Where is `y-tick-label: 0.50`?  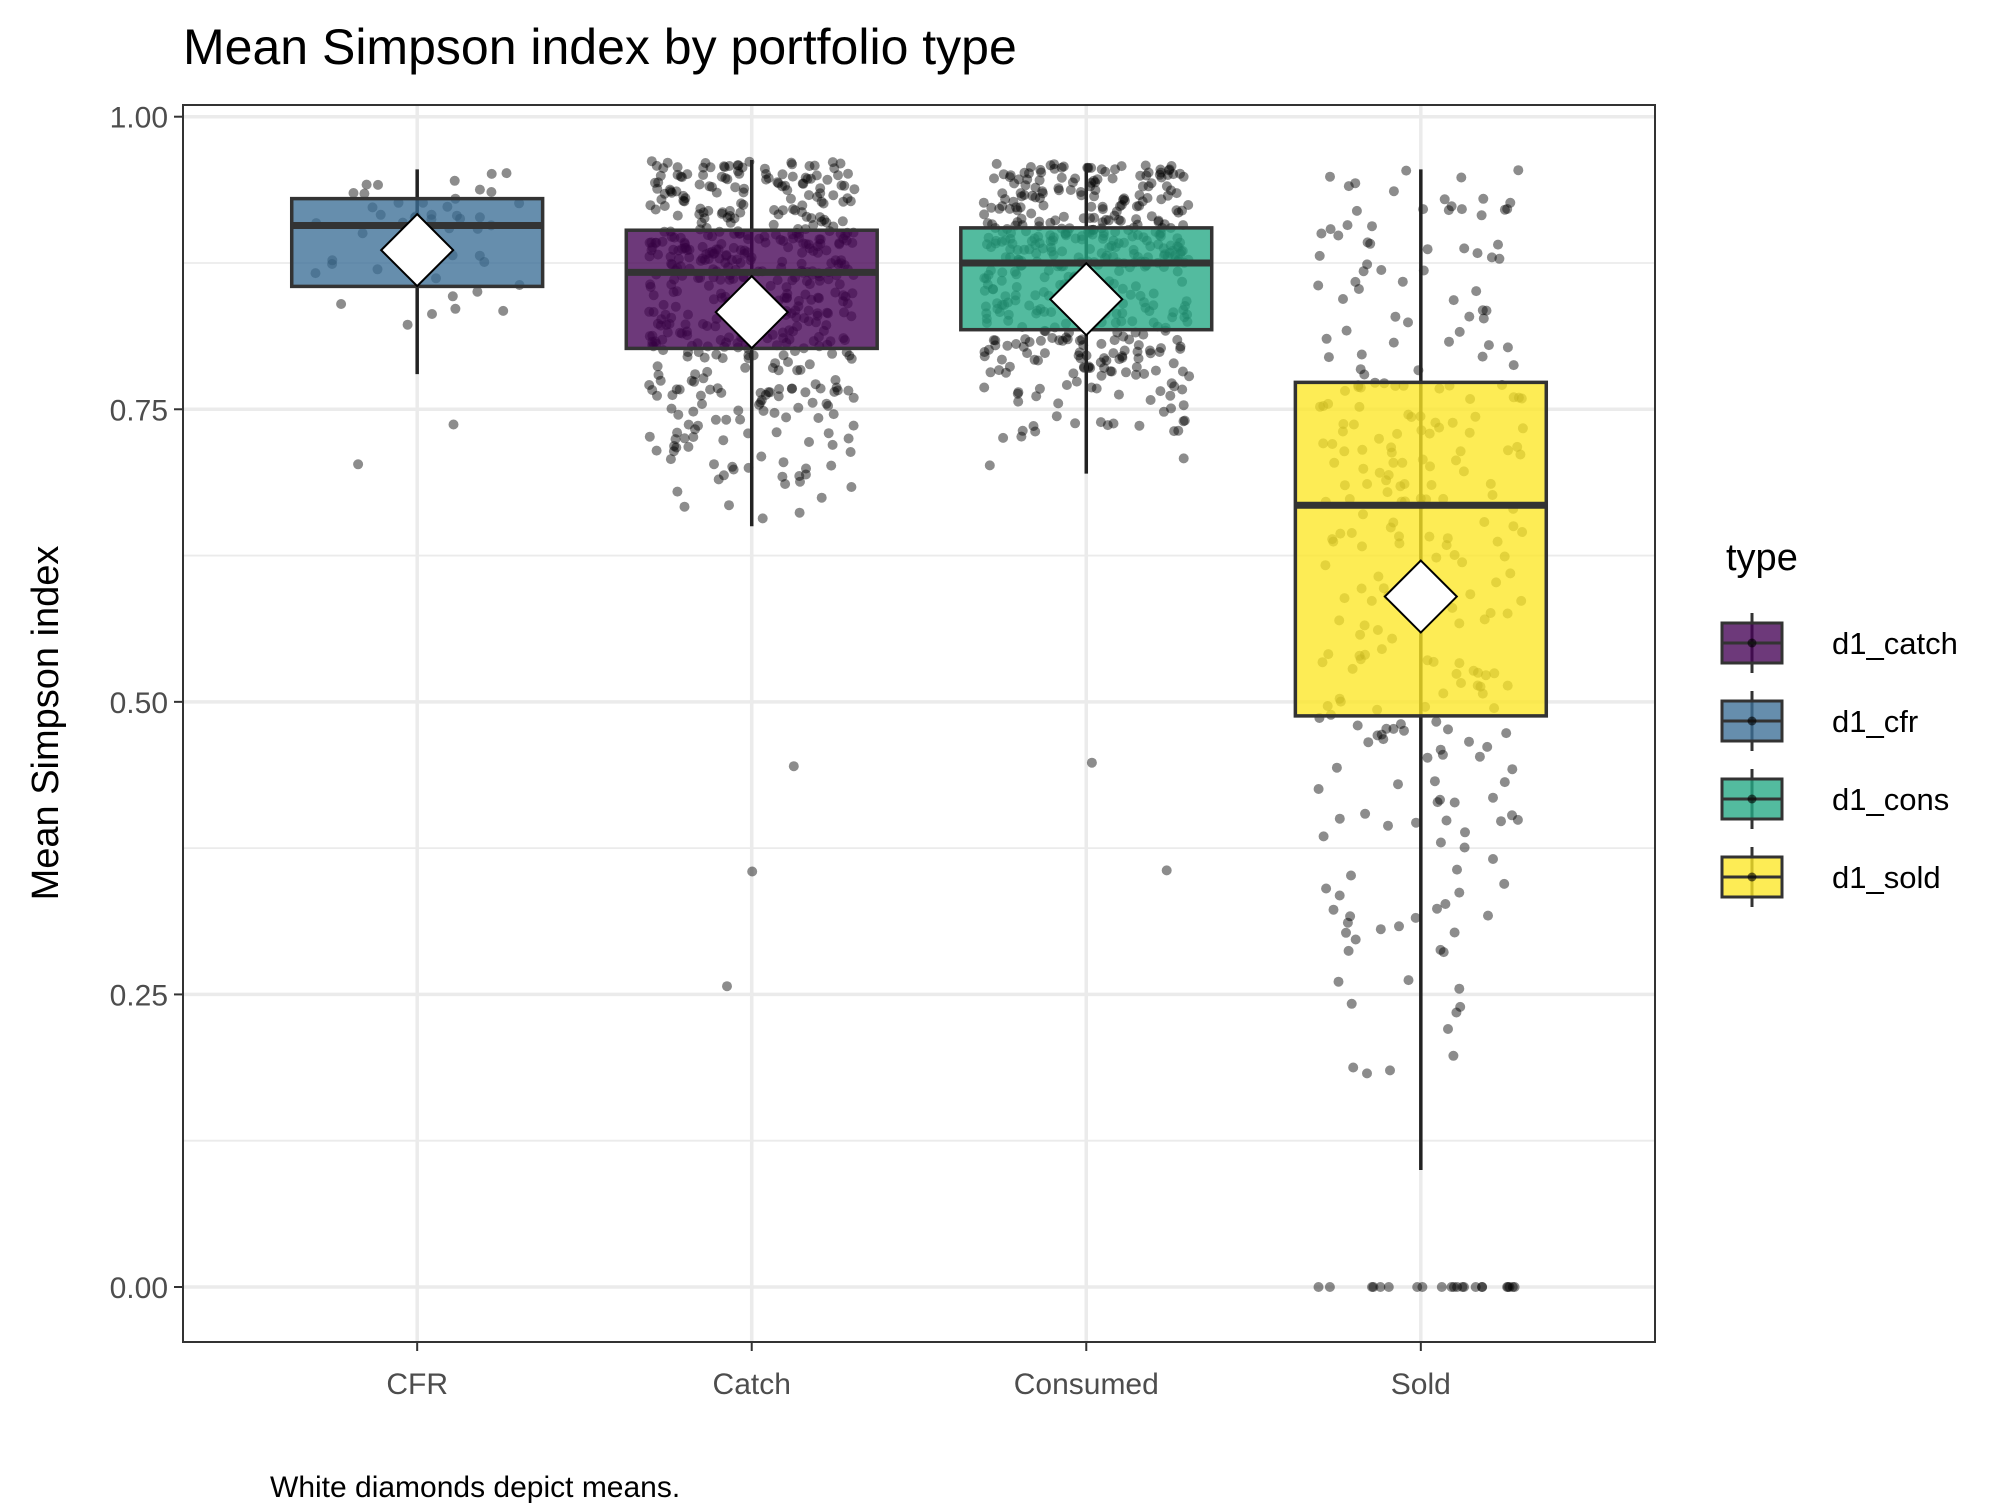
y-tick-label: 0.50 is located at coordinates (139, 703).